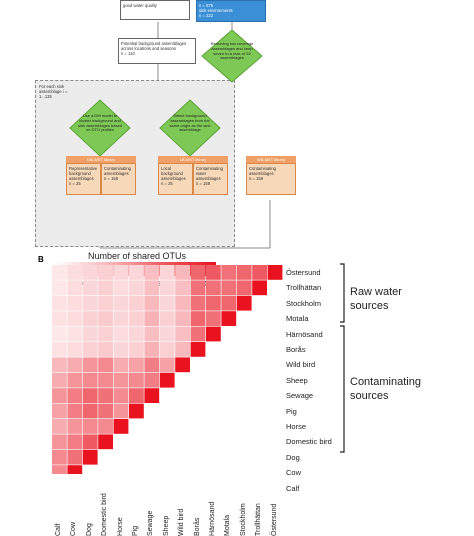 Image resolution: width=474 pixels, height=536 pixels. Describe the element at coordinates (197, 526) in the screenshot. I see `column-label: Borås` at that location.